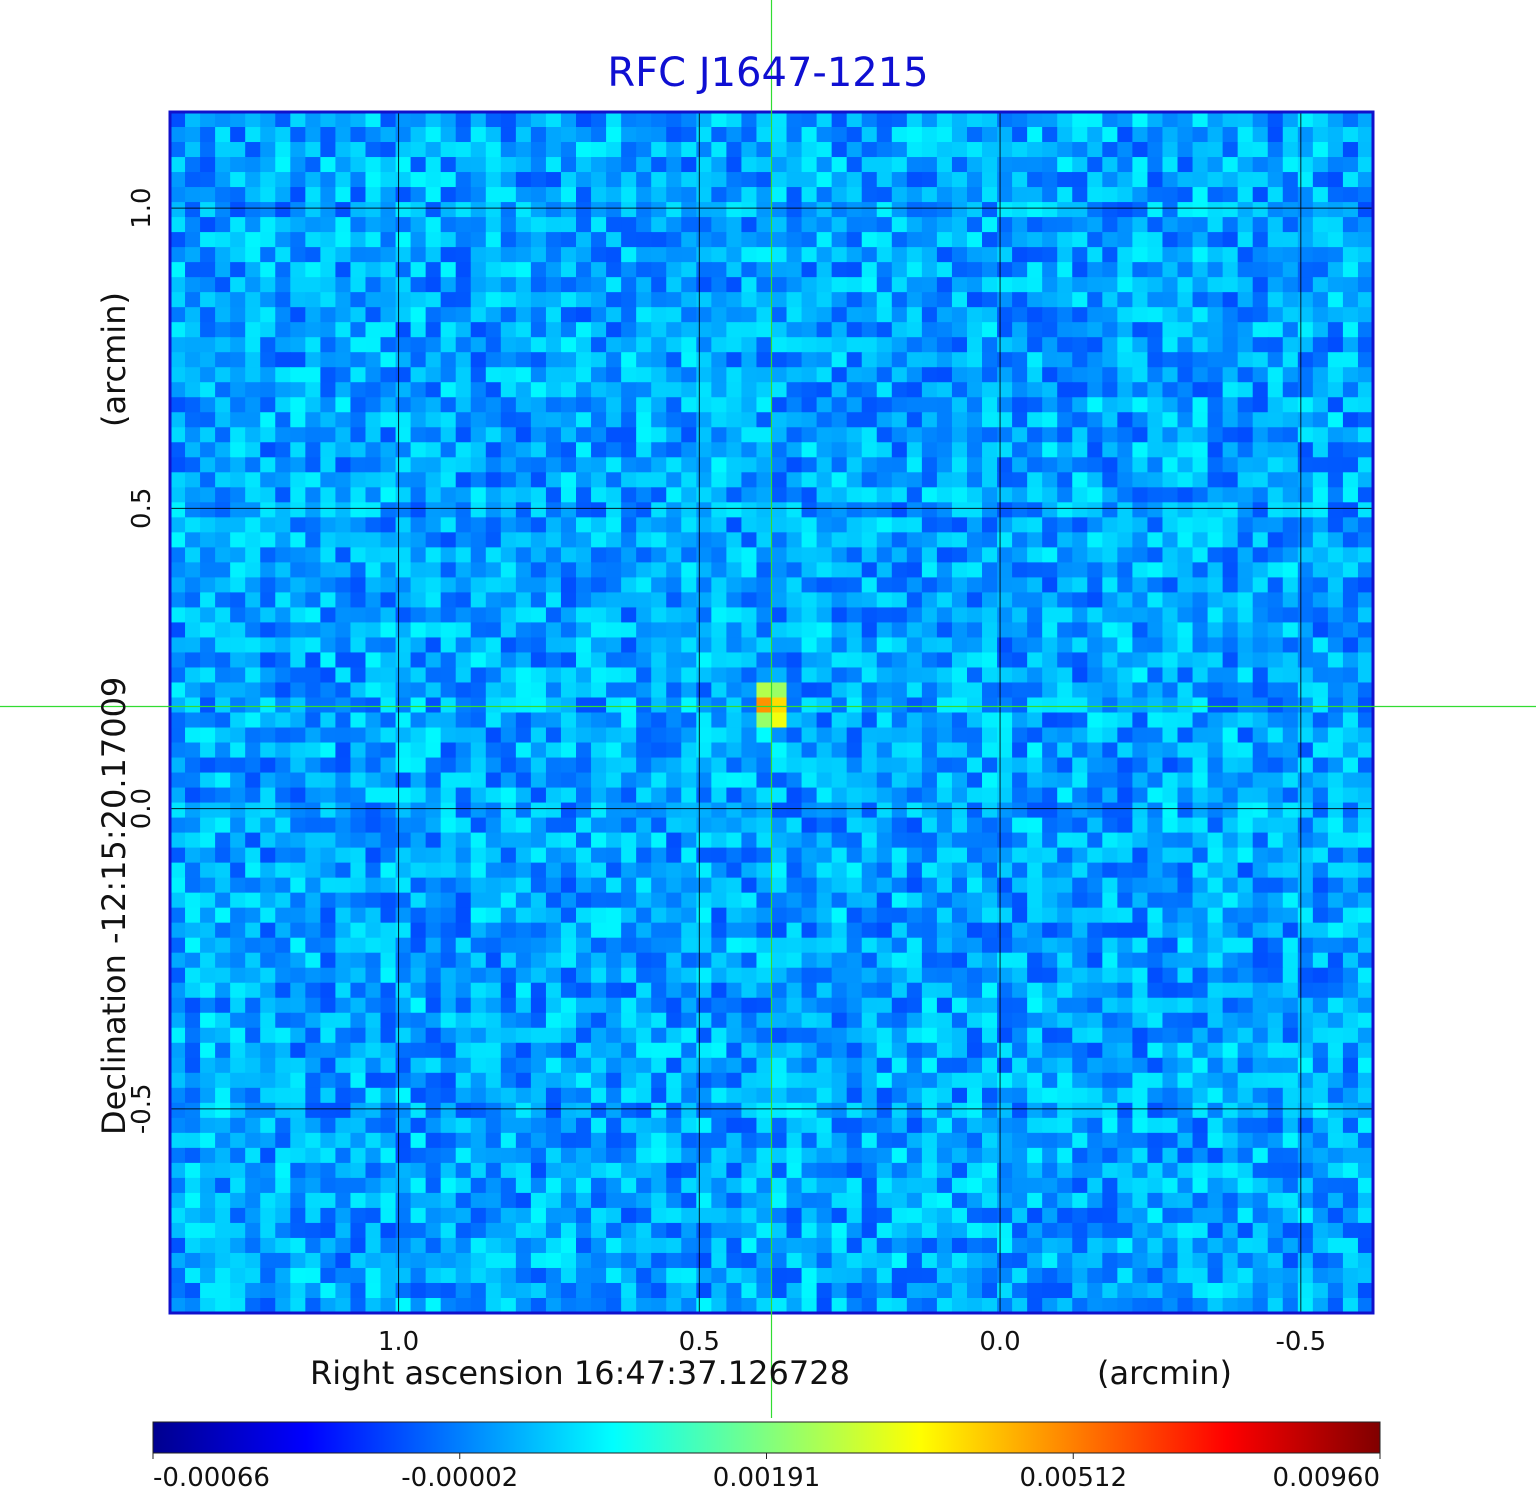  I want to click on x-tick-label: 1.0, so click(398, 1342).